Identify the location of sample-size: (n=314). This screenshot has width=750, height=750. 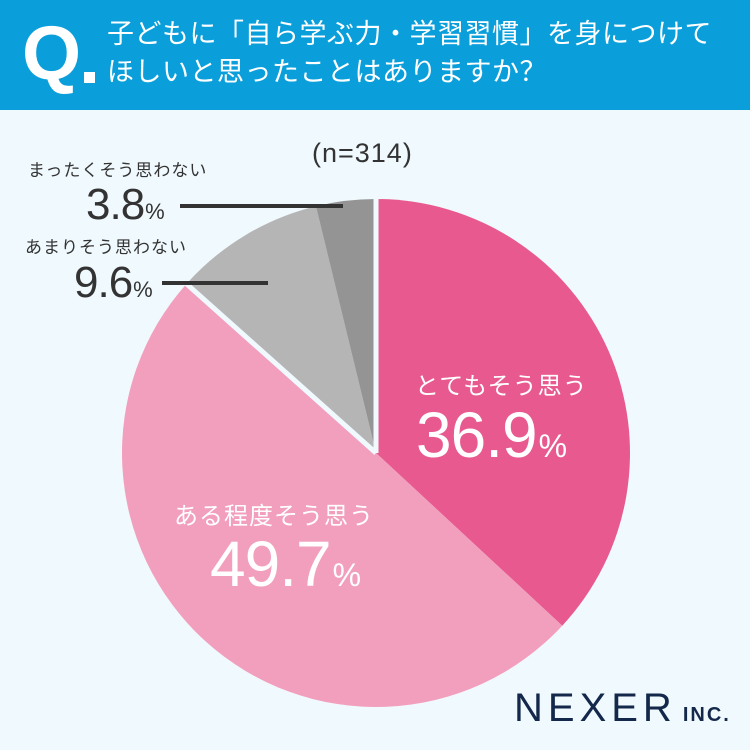
(362, 153).